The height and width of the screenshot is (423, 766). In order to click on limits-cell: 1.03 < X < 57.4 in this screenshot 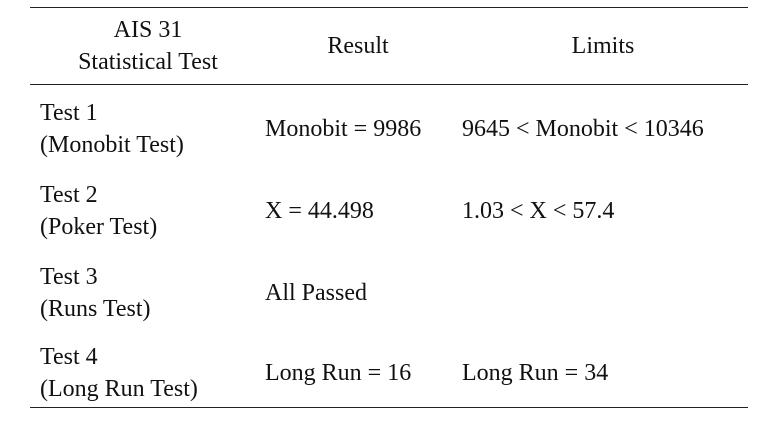, I will do `click(538, 211)`.